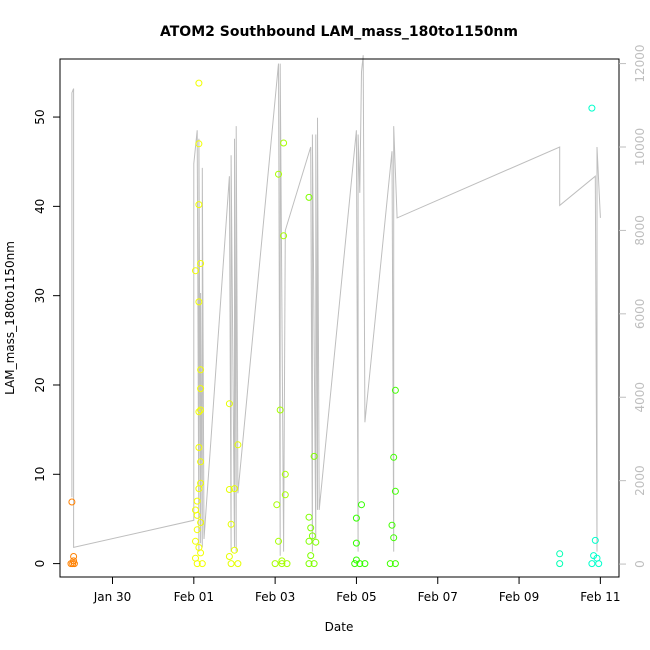 The height and width of the screenshot is (650, 650). I want to click on x-tick-label: Feb 01, so click(194, 597).